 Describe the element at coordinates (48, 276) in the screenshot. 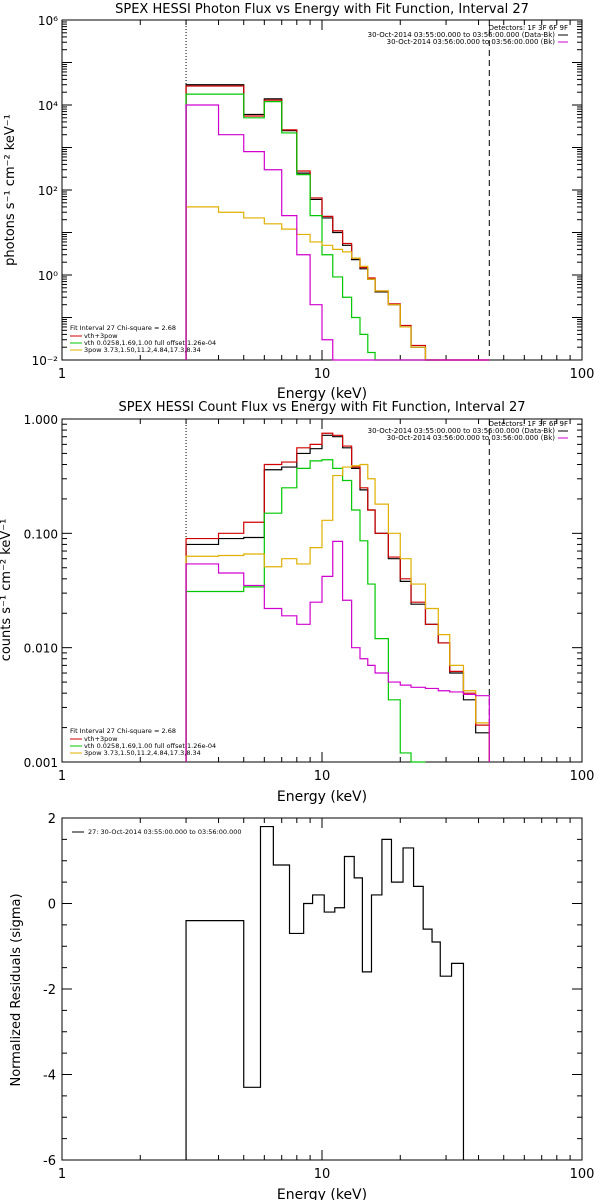

I see `y-tick-label: 10⁰` at that location.